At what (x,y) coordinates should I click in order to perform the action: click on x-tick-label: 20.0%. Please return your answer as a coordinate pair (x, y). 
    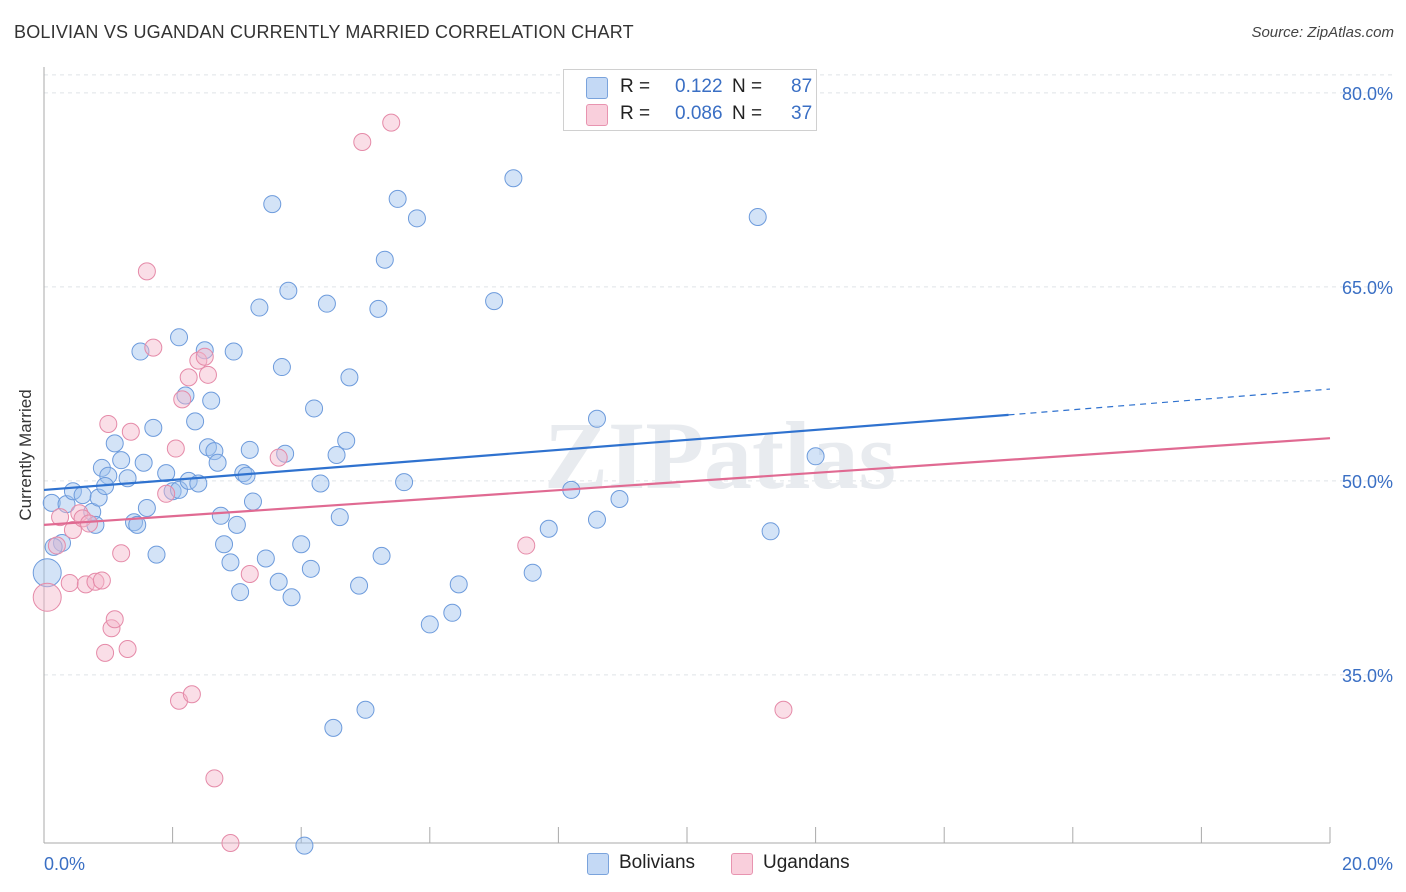
    Looking at the image, I should click on (1367, 864).